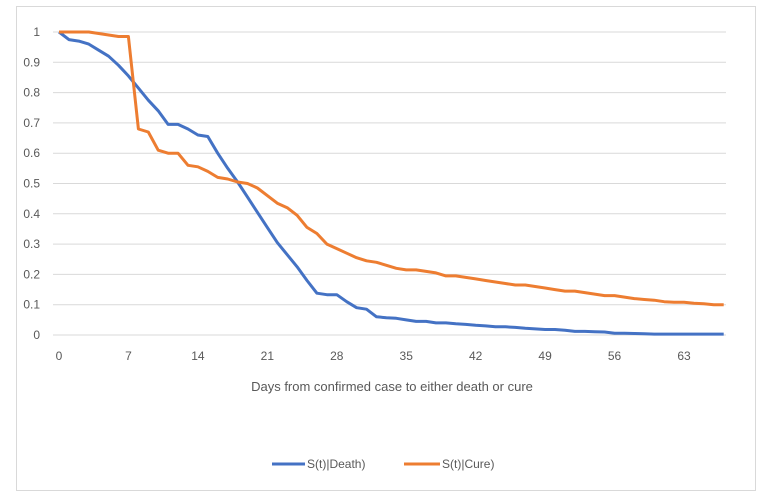  What do you see at coordinates (31, 214) in the screenshot?
I see `y-tick-label: 0.4` at bounding box center [31, 214].